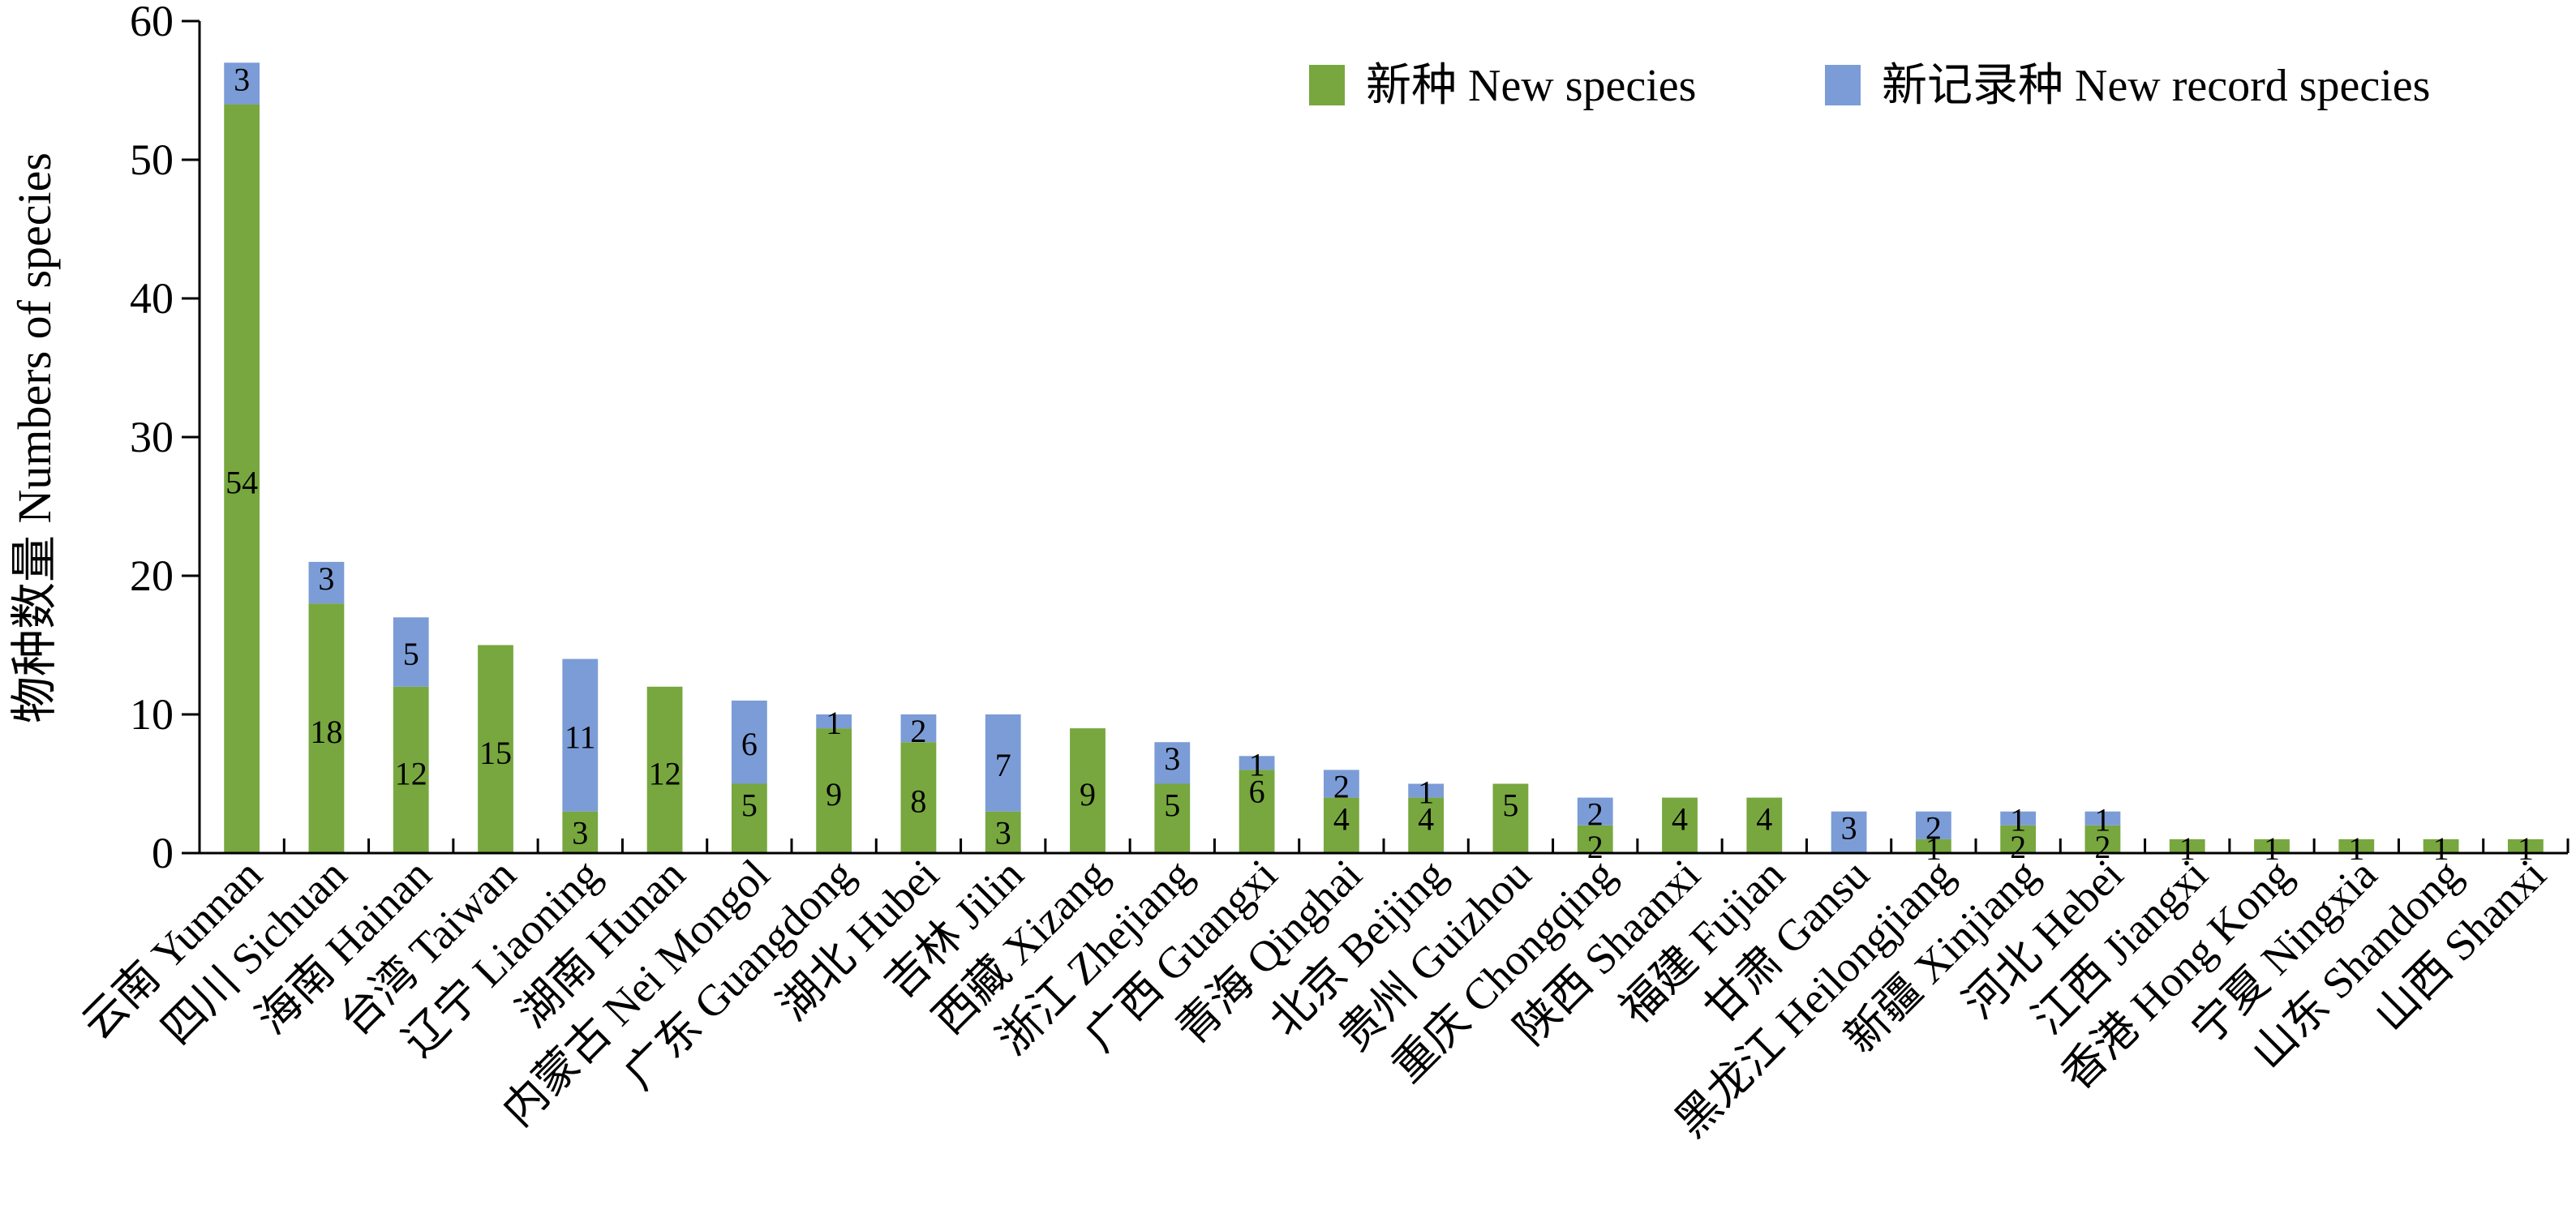 The height and width of the screenshot is (1218, 2576). I want to click on data-label-new-record-species: 7, so click(1003, 765).